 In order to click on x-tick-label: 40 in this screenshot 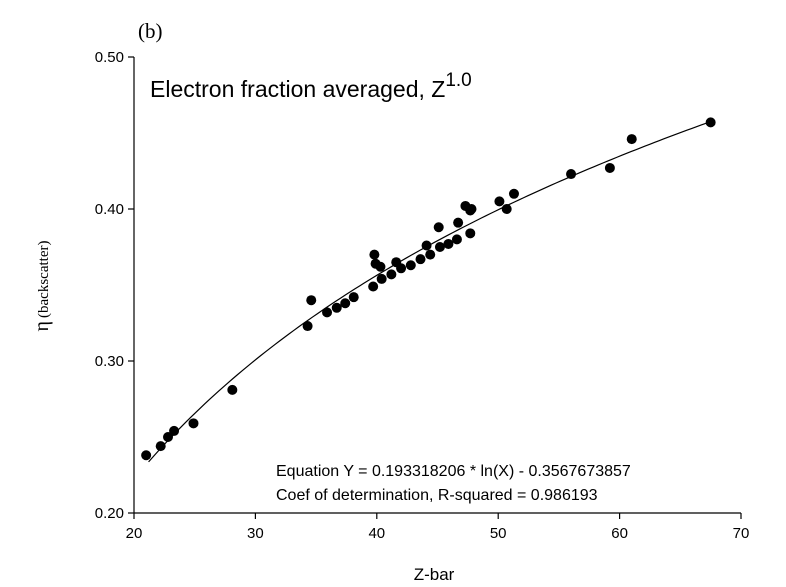, I will do `click(376, 533)`.